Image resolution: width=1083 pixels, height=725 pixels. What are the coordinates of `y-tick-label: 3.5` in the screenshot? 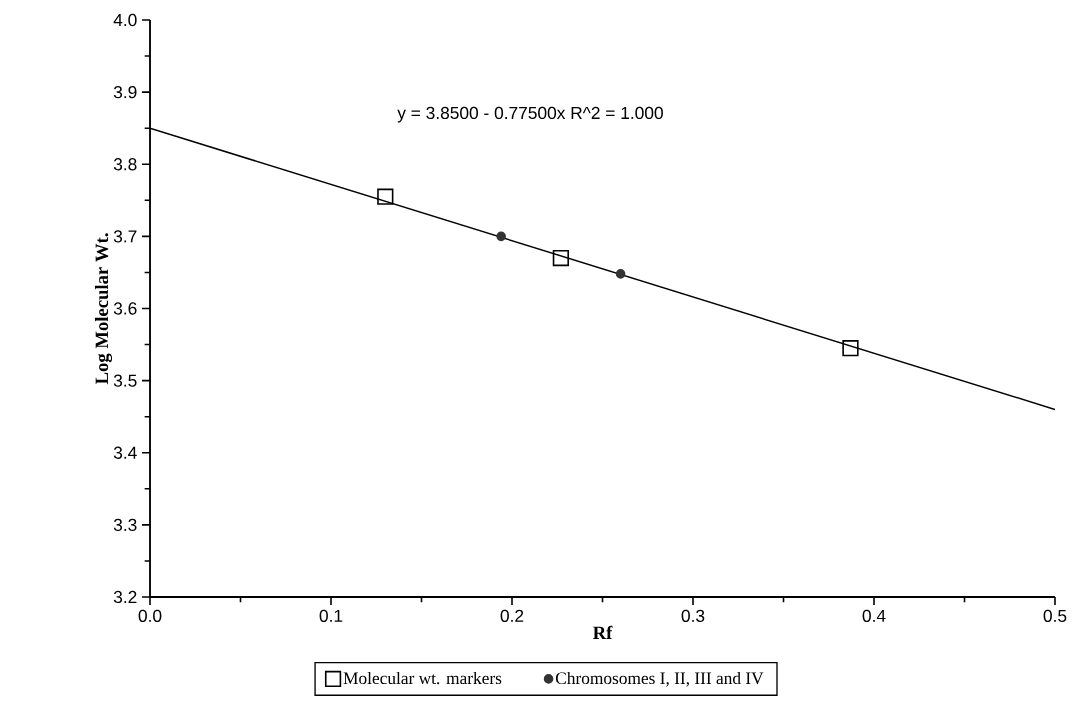 It's located at (125, 380).